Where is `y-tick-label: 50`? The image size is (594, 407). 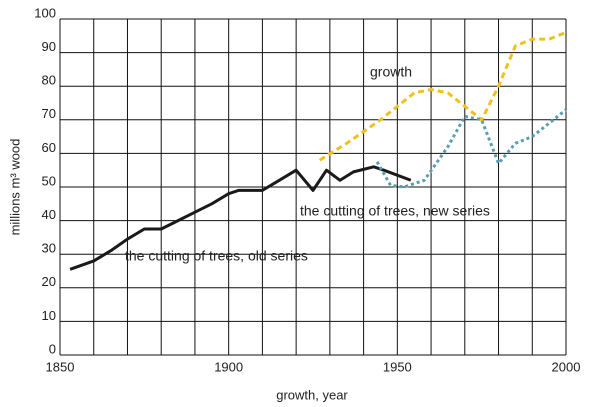 y-tick-label: 50 is located at coordinates (49, 180).